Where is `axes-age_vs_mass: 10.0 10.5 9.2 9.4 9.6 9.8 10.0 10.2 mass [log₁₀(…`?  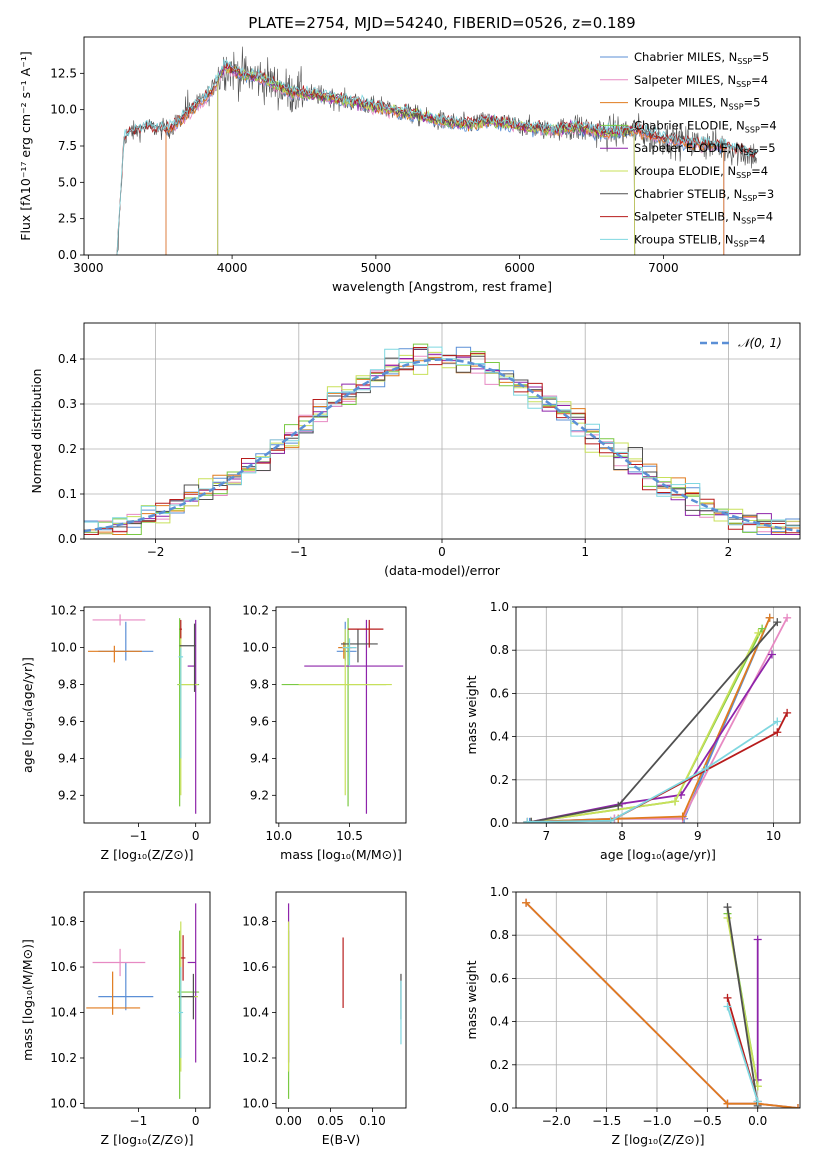 axes-age_vs_mass: 10.0 10.5 9.2 9.4 9.6 9.8 10.0 10.2 mass [log₁₀(… is located at coordinates (324, 733).